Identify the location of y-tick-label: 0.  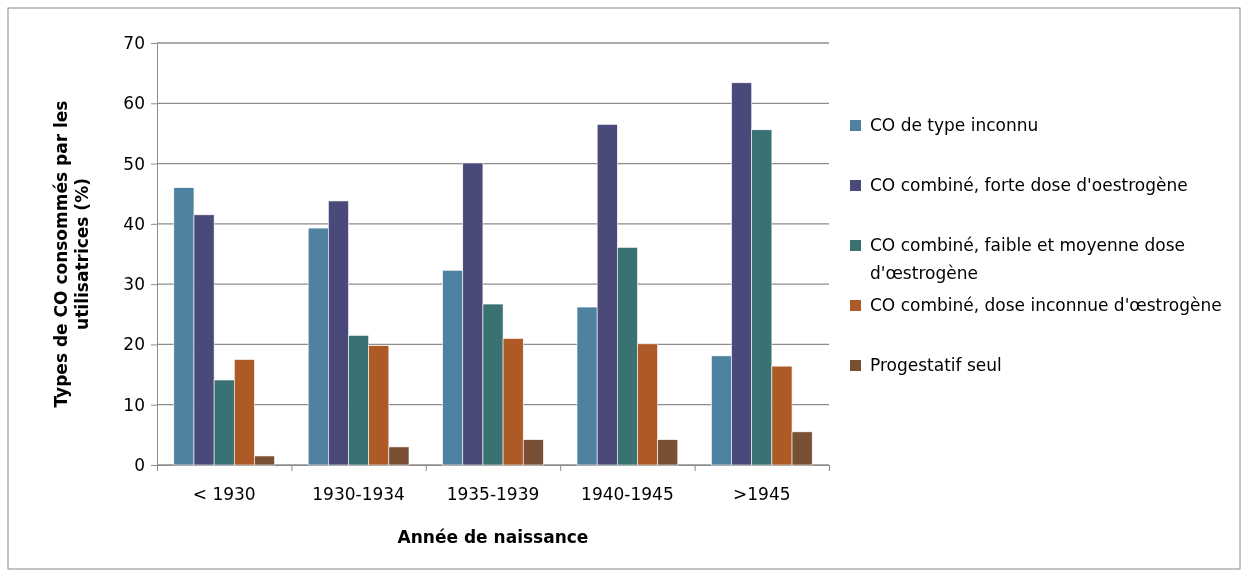
(139, 464).